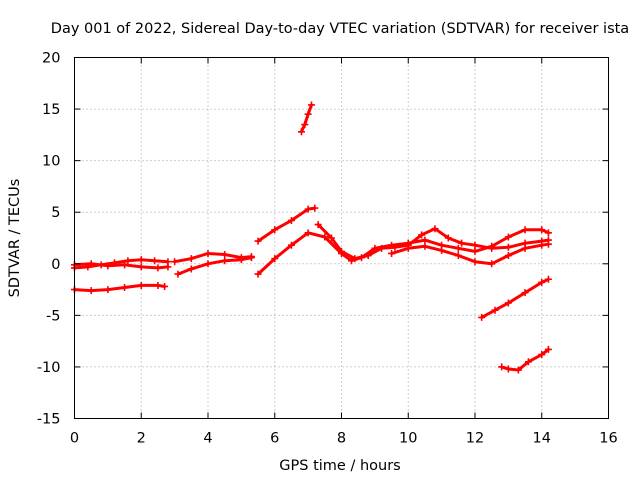 Image resolution: width=640 pixels, height=480 pixels. What do you see at coordinates (542, 439) in the screenshot?
I see `x-tick-label: 14` at bounding box center [542, 439].